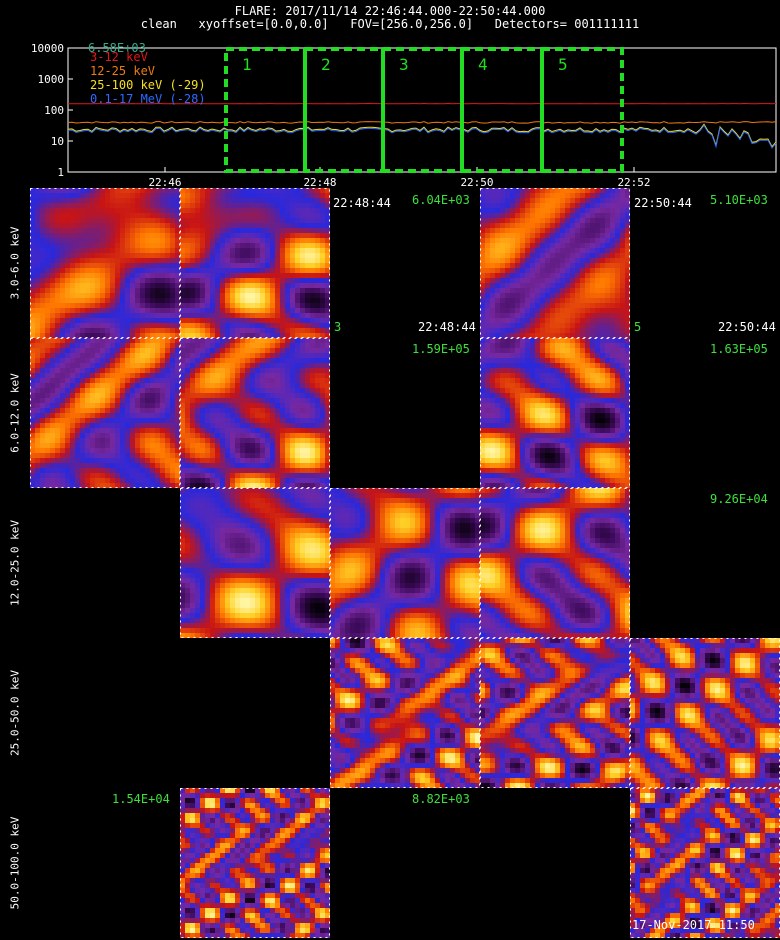 The image size is (780, 940). Describe the element at coordinates (338, 327) in the screenshot. I see `panel-index-label: 3` at that location.